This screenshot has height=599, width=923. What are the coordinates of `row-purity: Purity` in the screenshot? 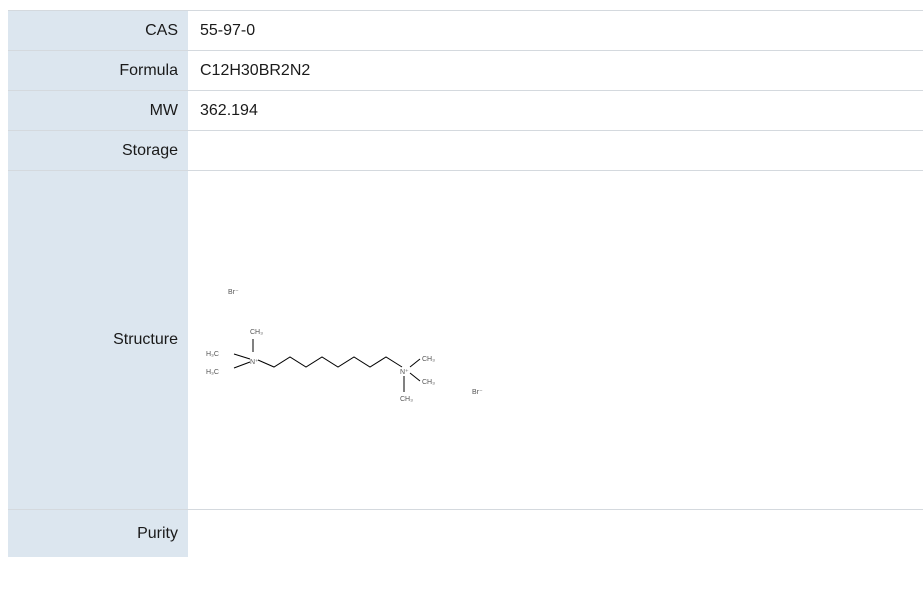 It's located at (465, 533).